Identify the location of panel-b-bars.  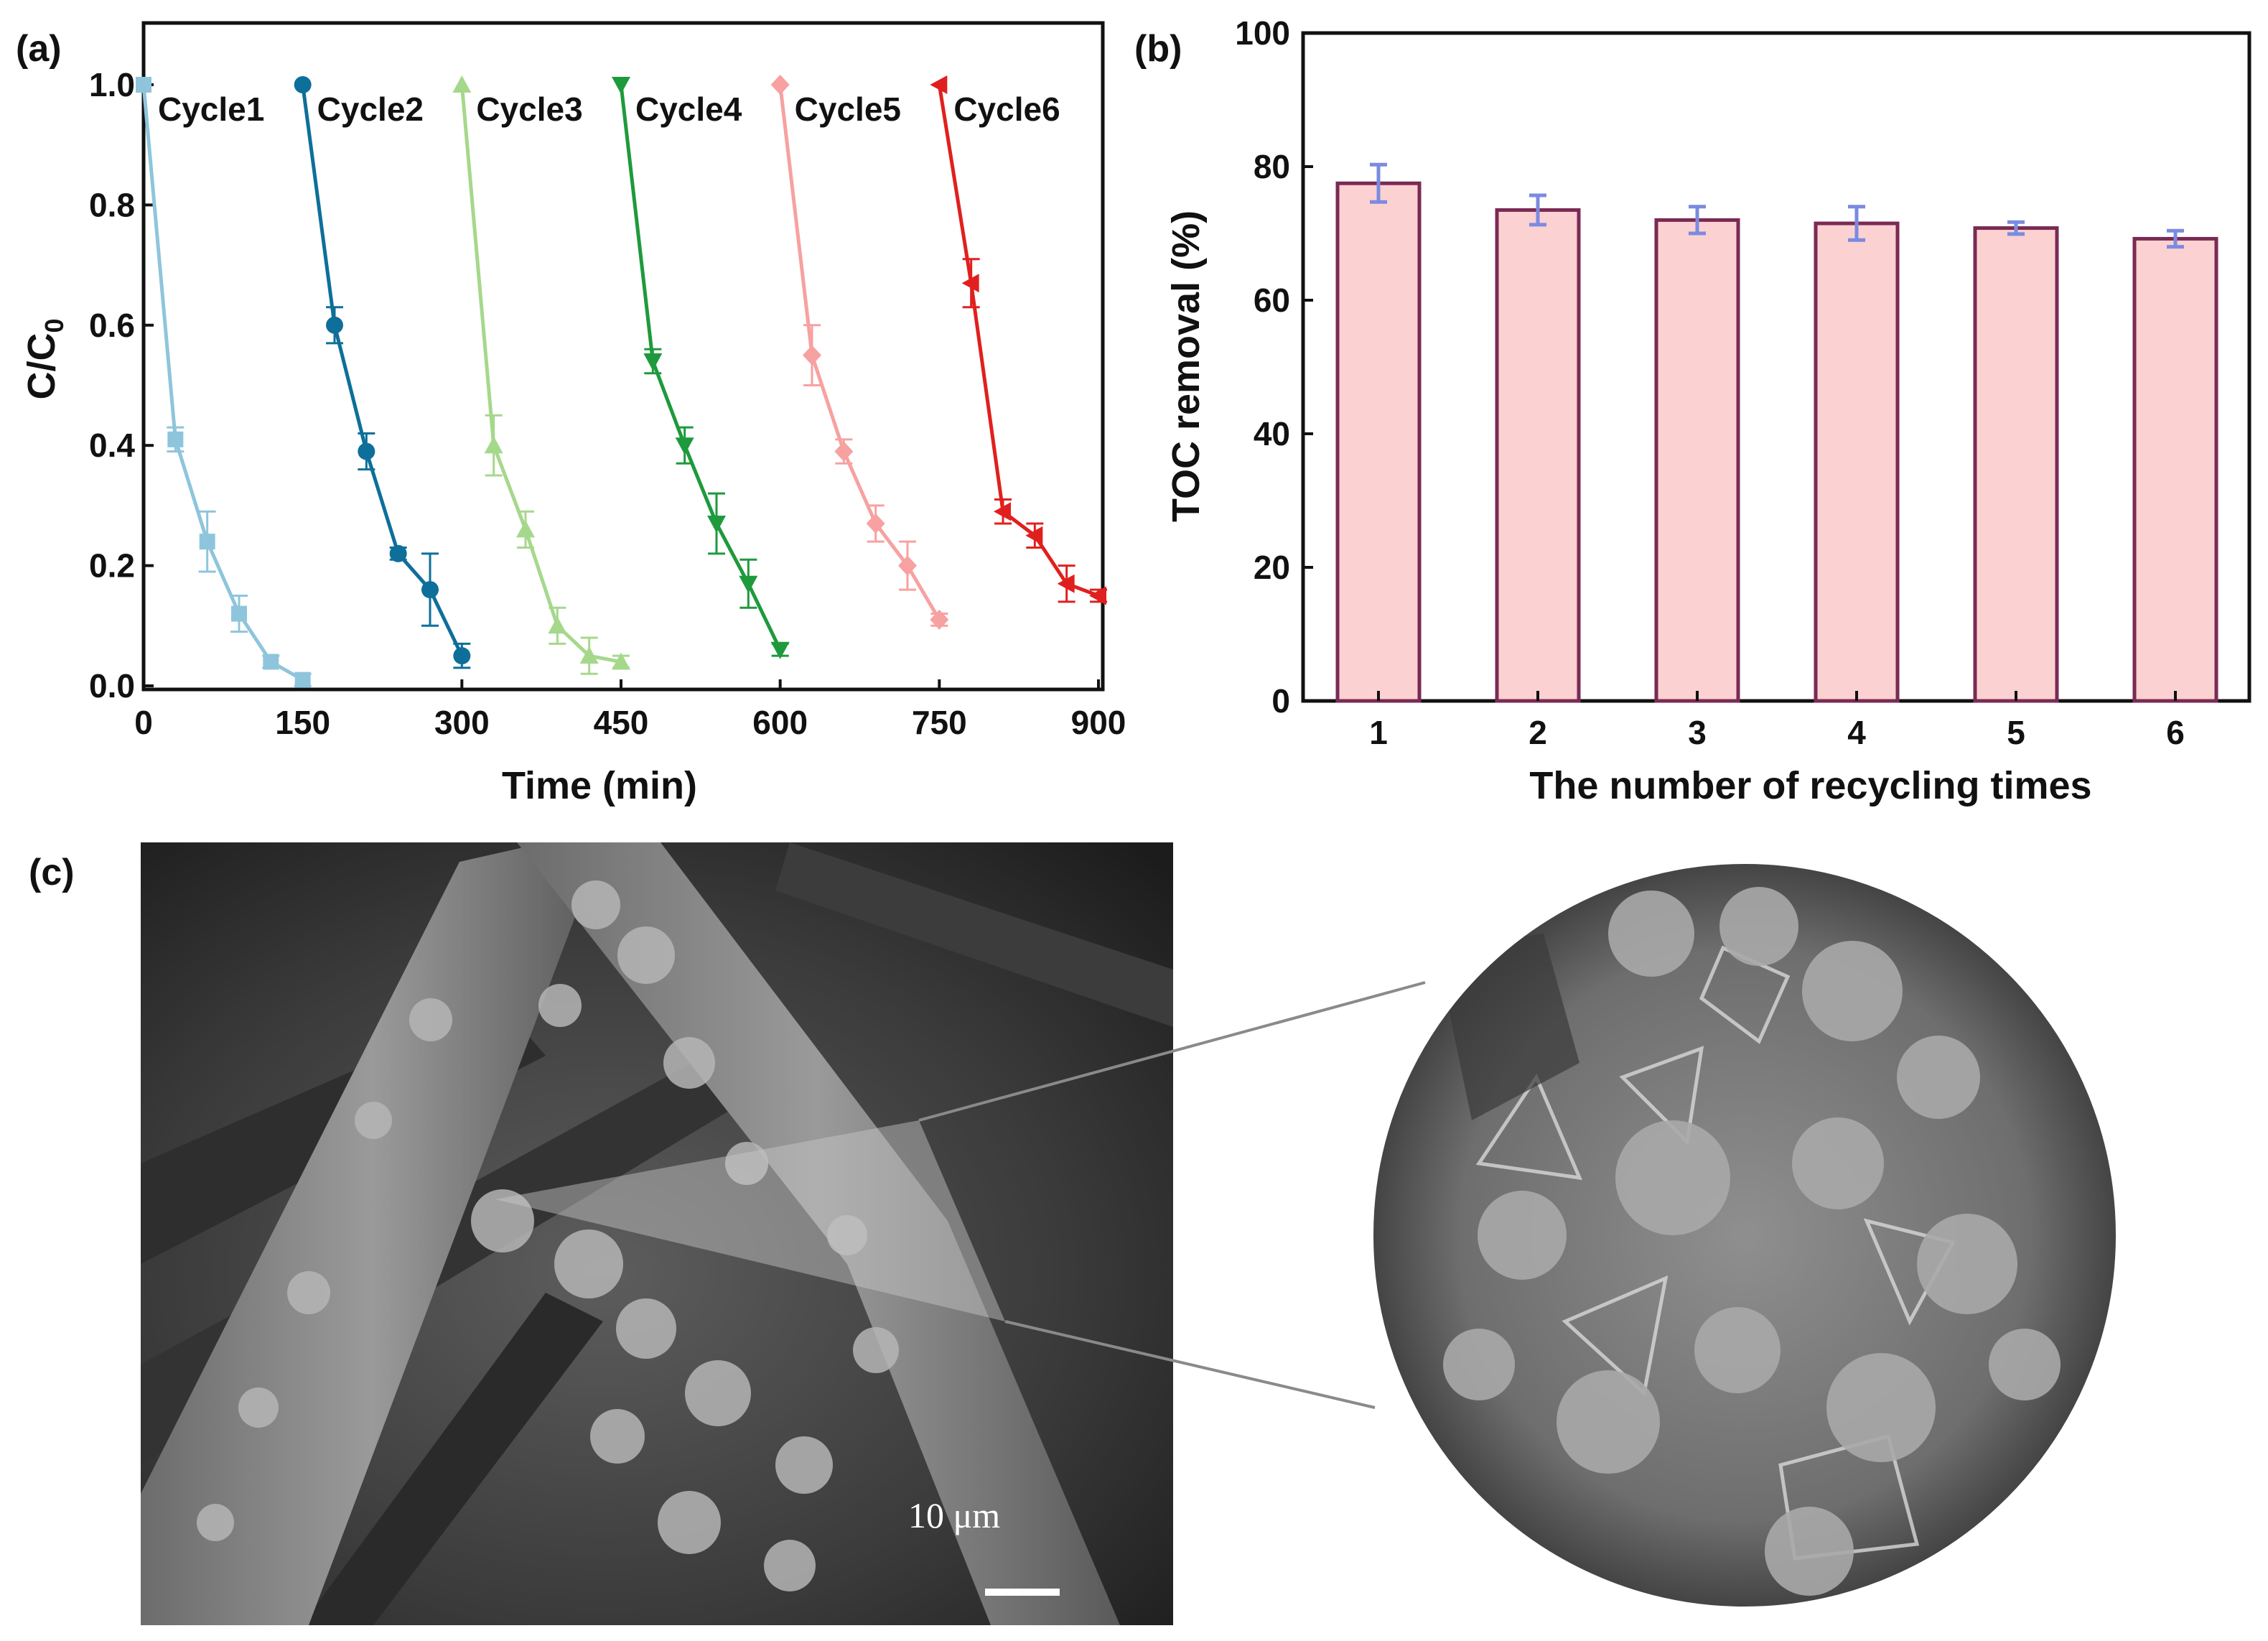
(1776, 433).